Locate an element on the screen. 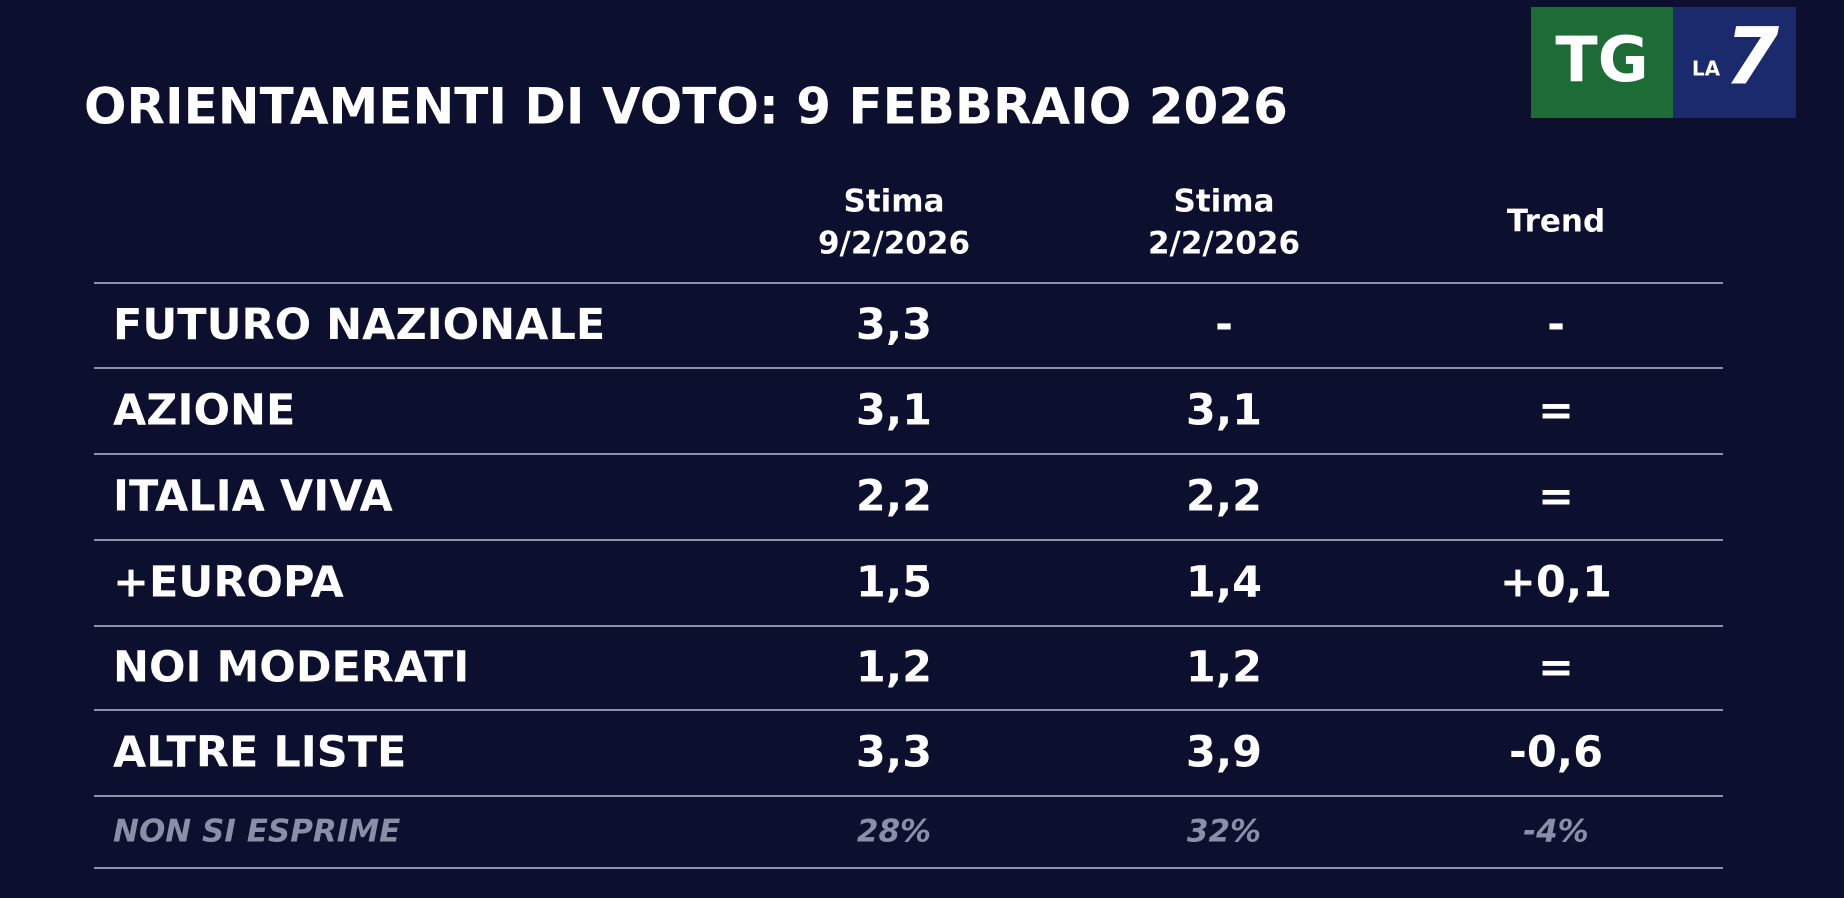  footer-value: 28% is located at coordinates (894, 832).